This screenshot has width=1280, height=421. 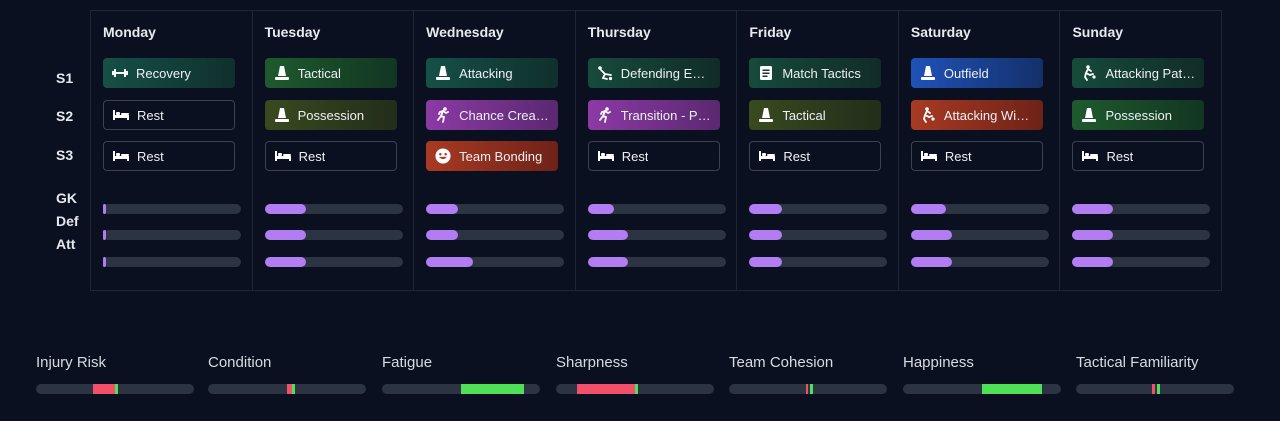 I want to click on session-label: Recovery, so click(x=163, y=73).